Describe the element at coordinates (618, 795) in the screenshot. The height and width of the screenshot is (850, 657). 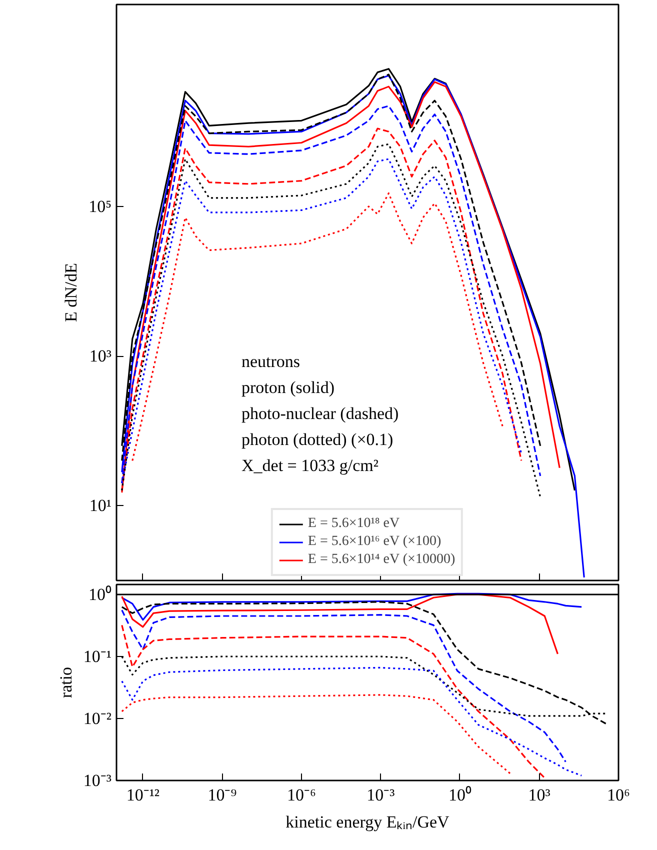
I see `x-tick-label: 10⁶` at that location.